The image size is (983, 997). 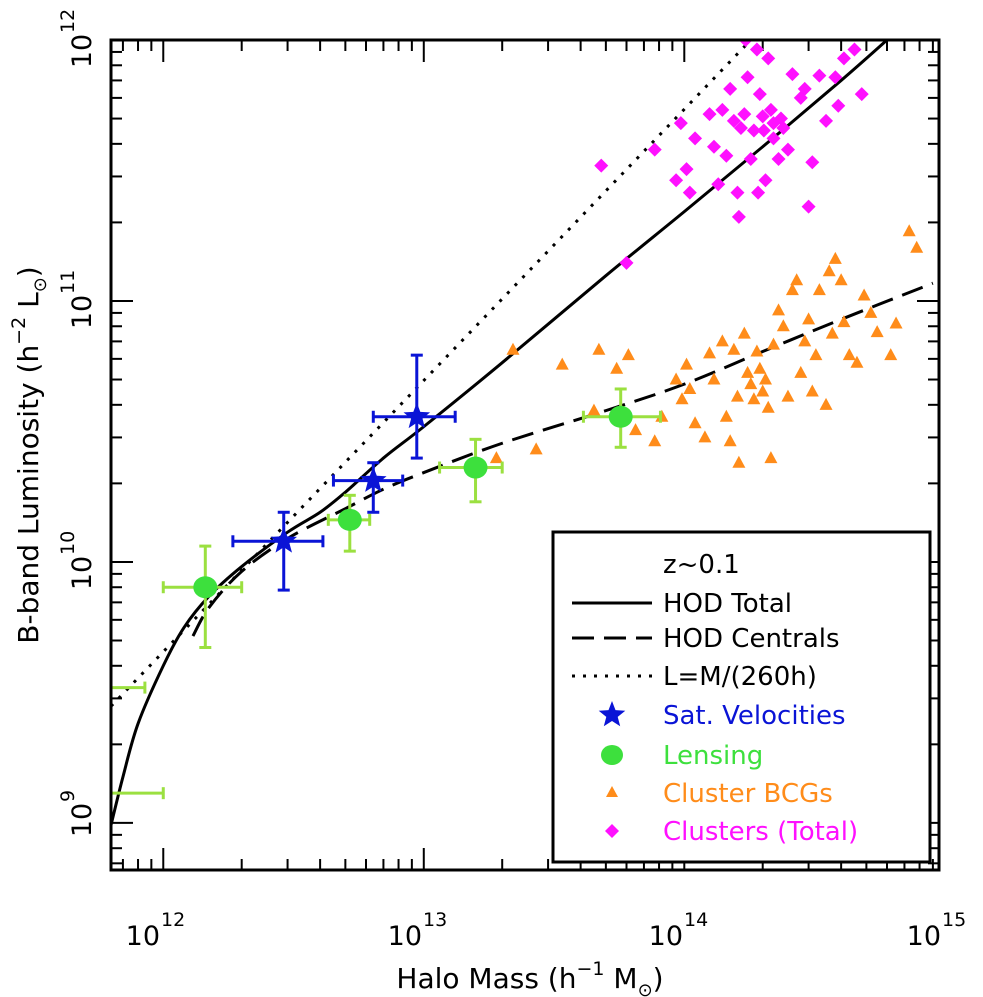 What do you see at coordinates (713, 756) in the screenshot?
I see `legend-label: Lensing` at bounding box center [713, 756].